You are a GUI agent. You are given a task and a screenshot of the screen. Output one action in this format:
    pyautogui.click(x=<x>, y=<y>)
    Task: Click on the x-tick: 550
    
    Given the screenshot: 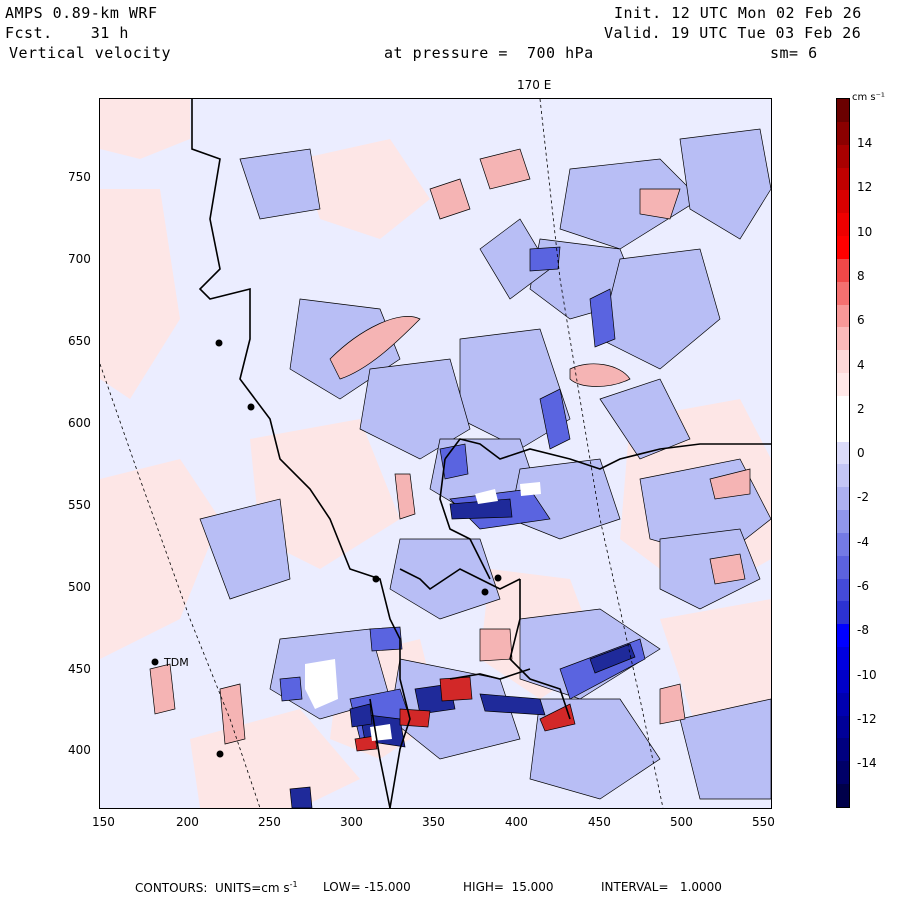 What is the action you would take?
    pyautogui.click(x=763, y=822)
    